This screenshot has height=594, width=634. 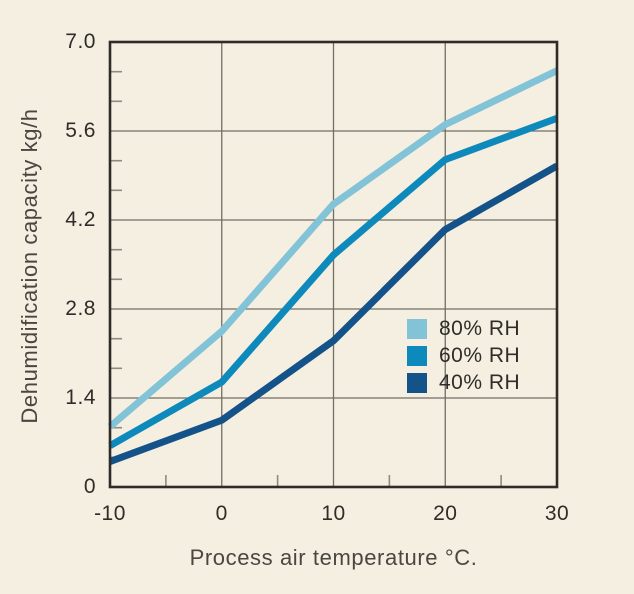 What do you see at coordinates (110, 513) in the screenshot?
I see `x-tick-label: -10` at bounding box center [110, 513].